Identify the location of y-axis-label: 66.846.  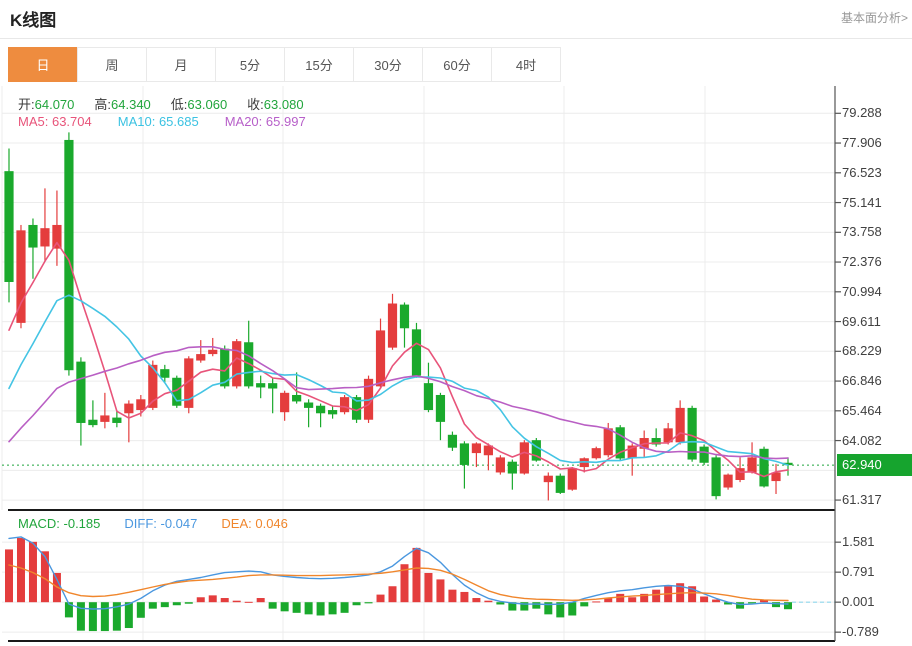
(862, 381).